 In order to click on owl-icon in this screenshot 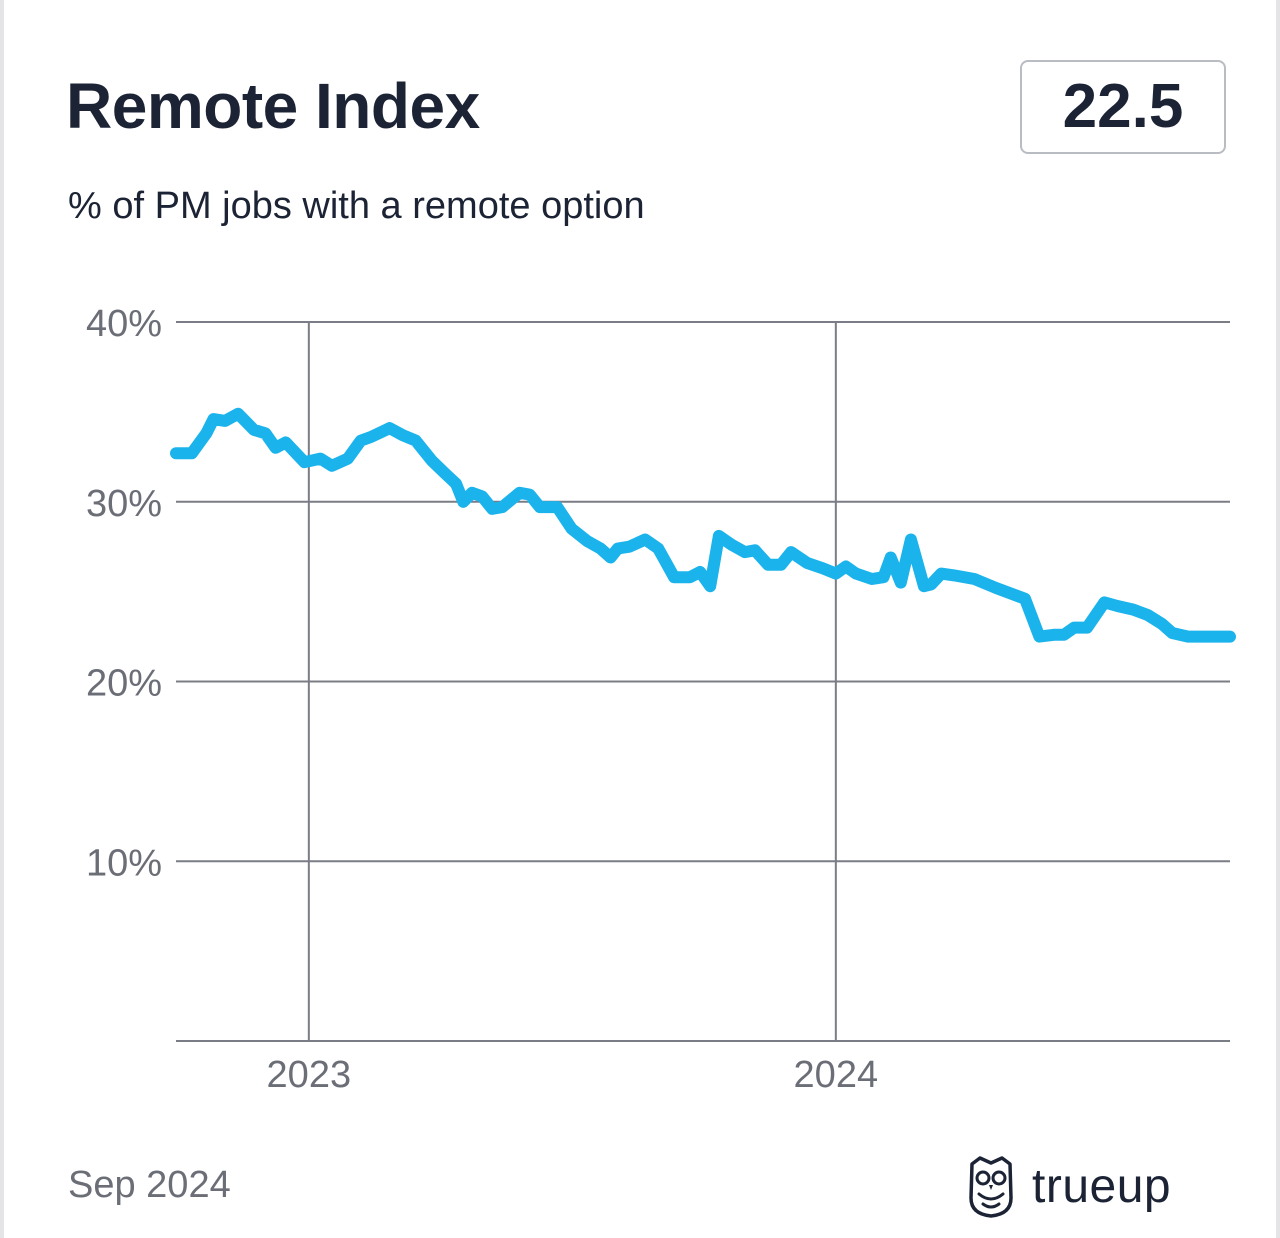, I will do `click(991, 1187)`.